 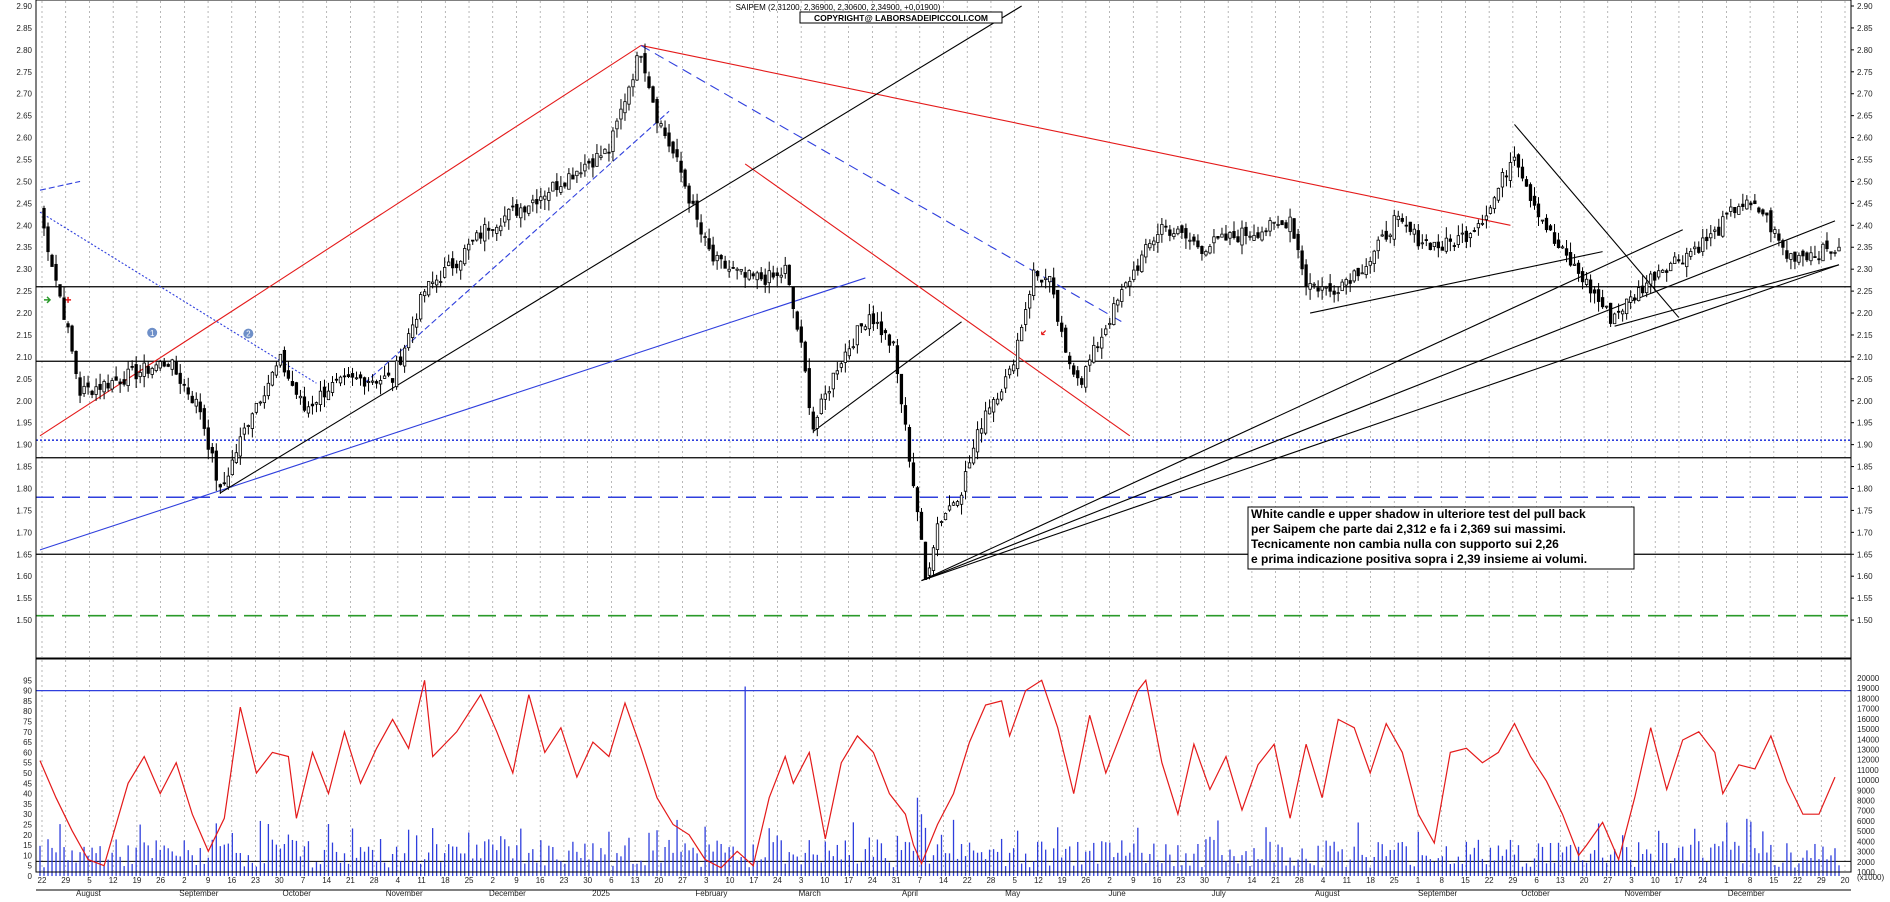 I want to click on volume-tick-right: 7000, so click(x=1866, y=811).